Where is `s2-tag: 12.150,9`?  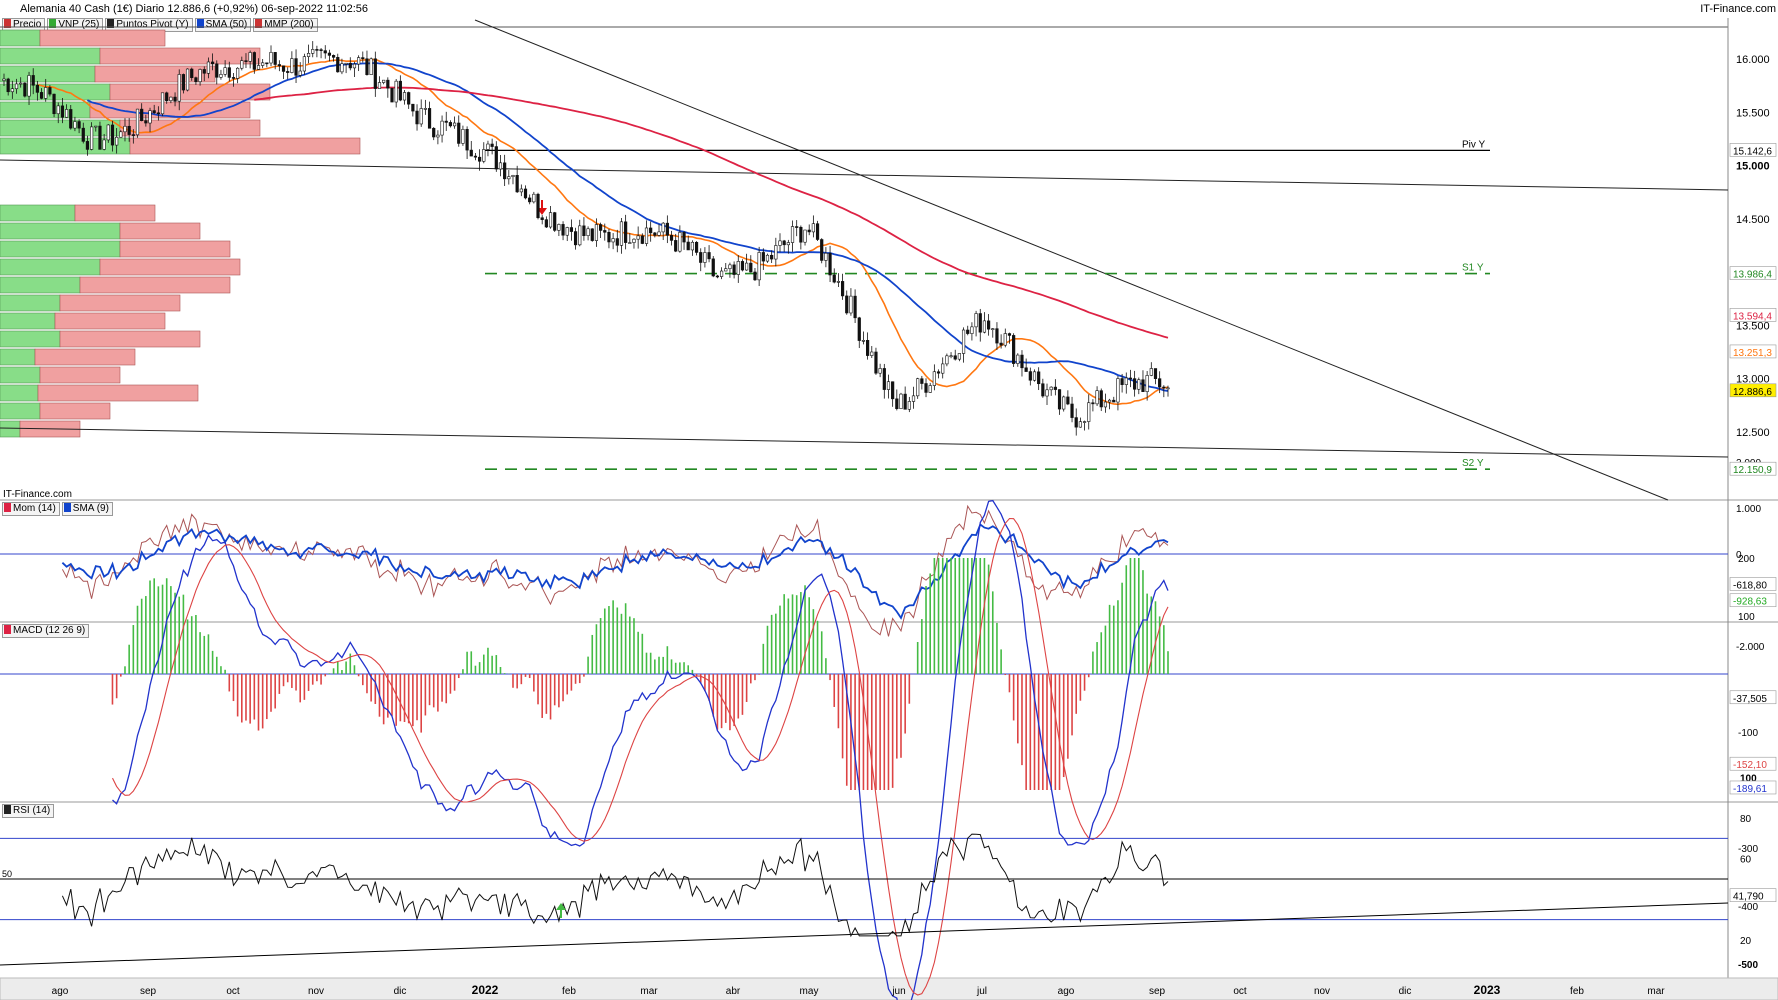
s2-tag: 12.150,9 is located at coordinates (1752, 470).